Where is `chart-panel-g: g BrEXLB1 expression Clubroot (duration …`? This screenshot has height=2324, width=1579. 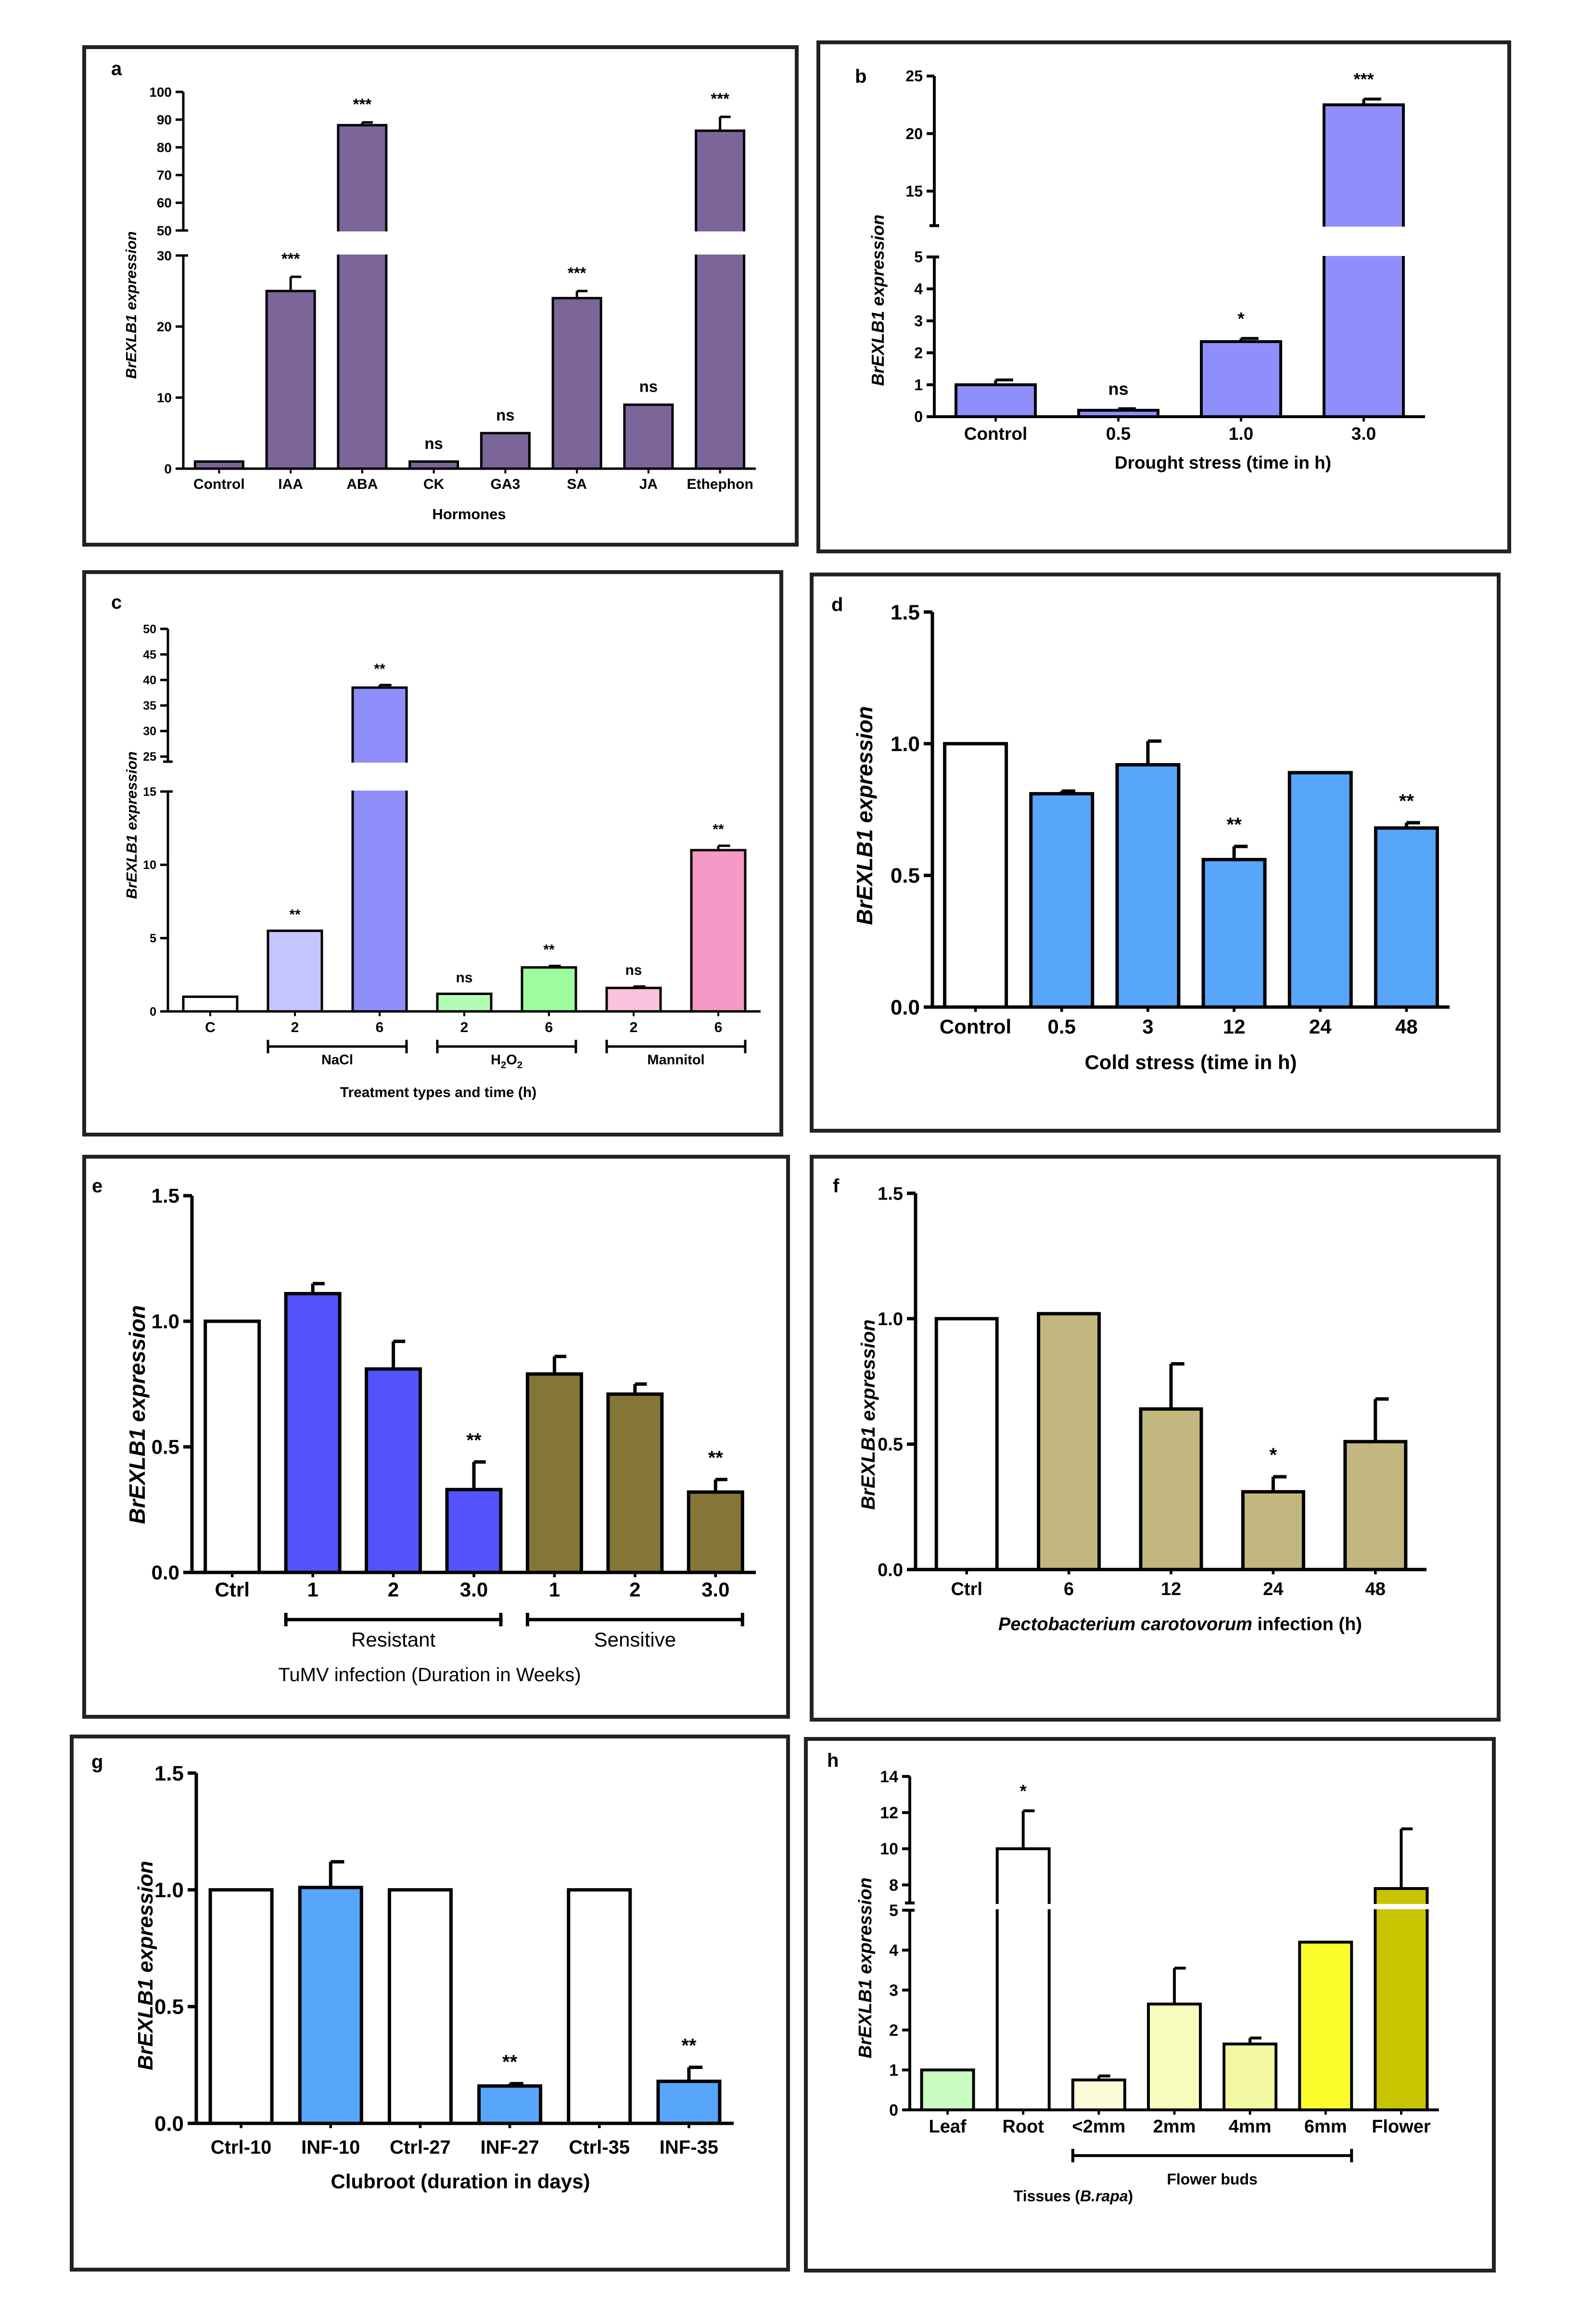 chart-panel-g: g BrEXLB1 expression Clubroot (duration … is located at coordinates (430, 2004).